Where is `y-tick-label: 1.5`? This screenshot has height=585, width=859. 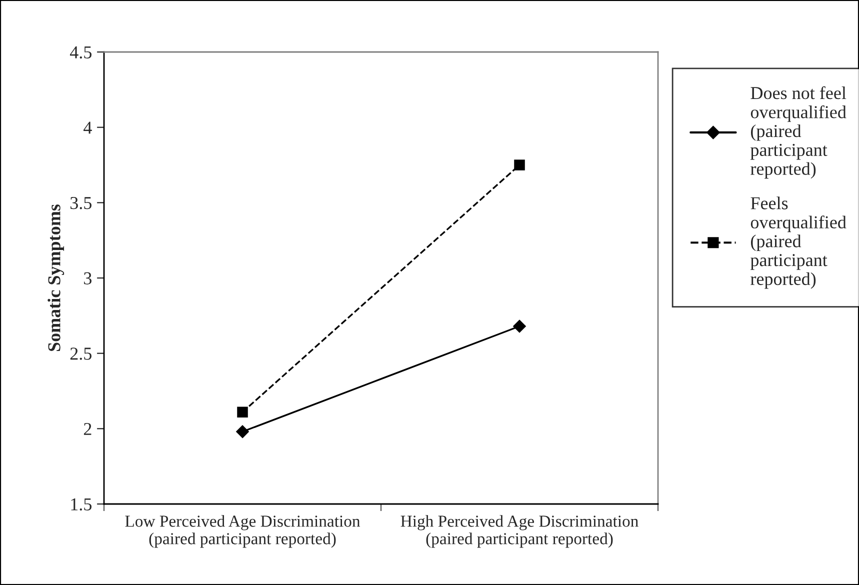 y-tick-label: 1.5 is located at coordinates (81, 504).